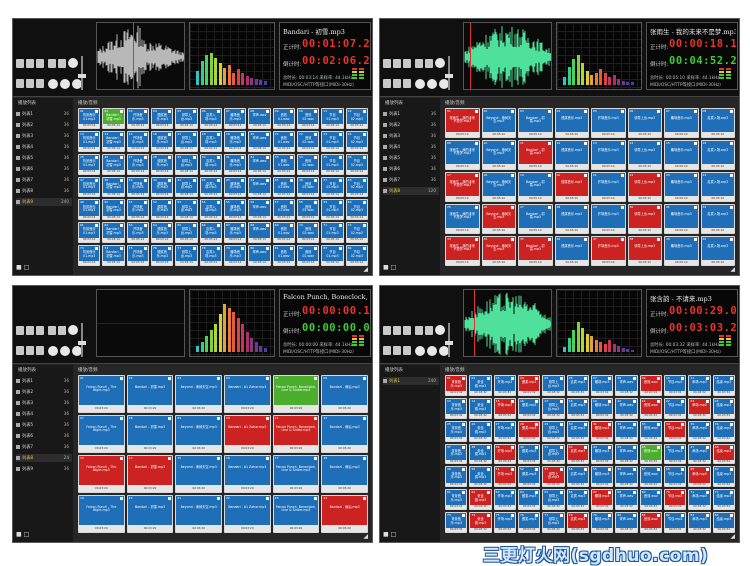 The image size is (750, 566). Describe the element at coordinates (571, 123) in the screenshot. I see `audio-pad: 04 颁奖音乐.mp3 00:05:10` at that location.